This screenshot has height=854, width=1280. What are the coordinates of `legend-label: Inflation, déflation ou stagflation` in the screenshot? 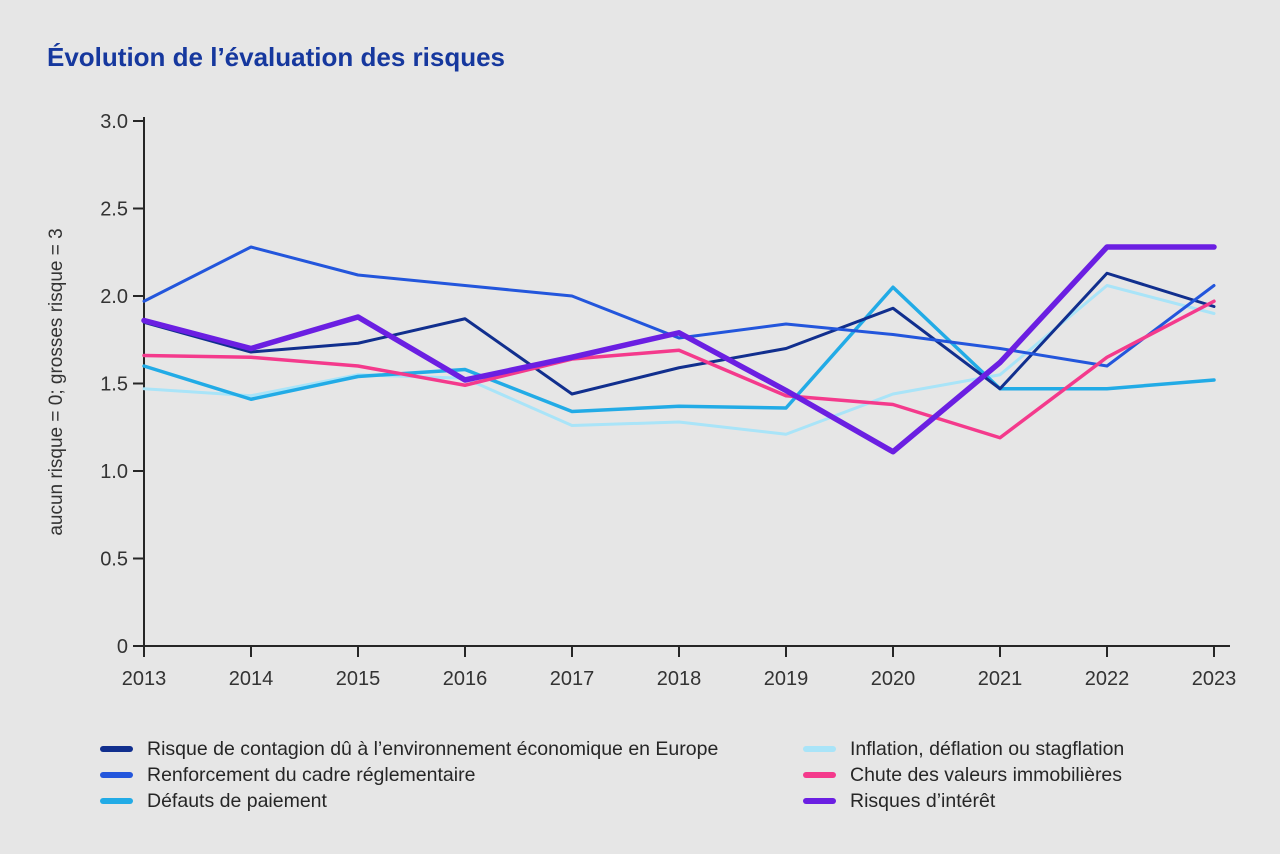 It's located at (987, 748).